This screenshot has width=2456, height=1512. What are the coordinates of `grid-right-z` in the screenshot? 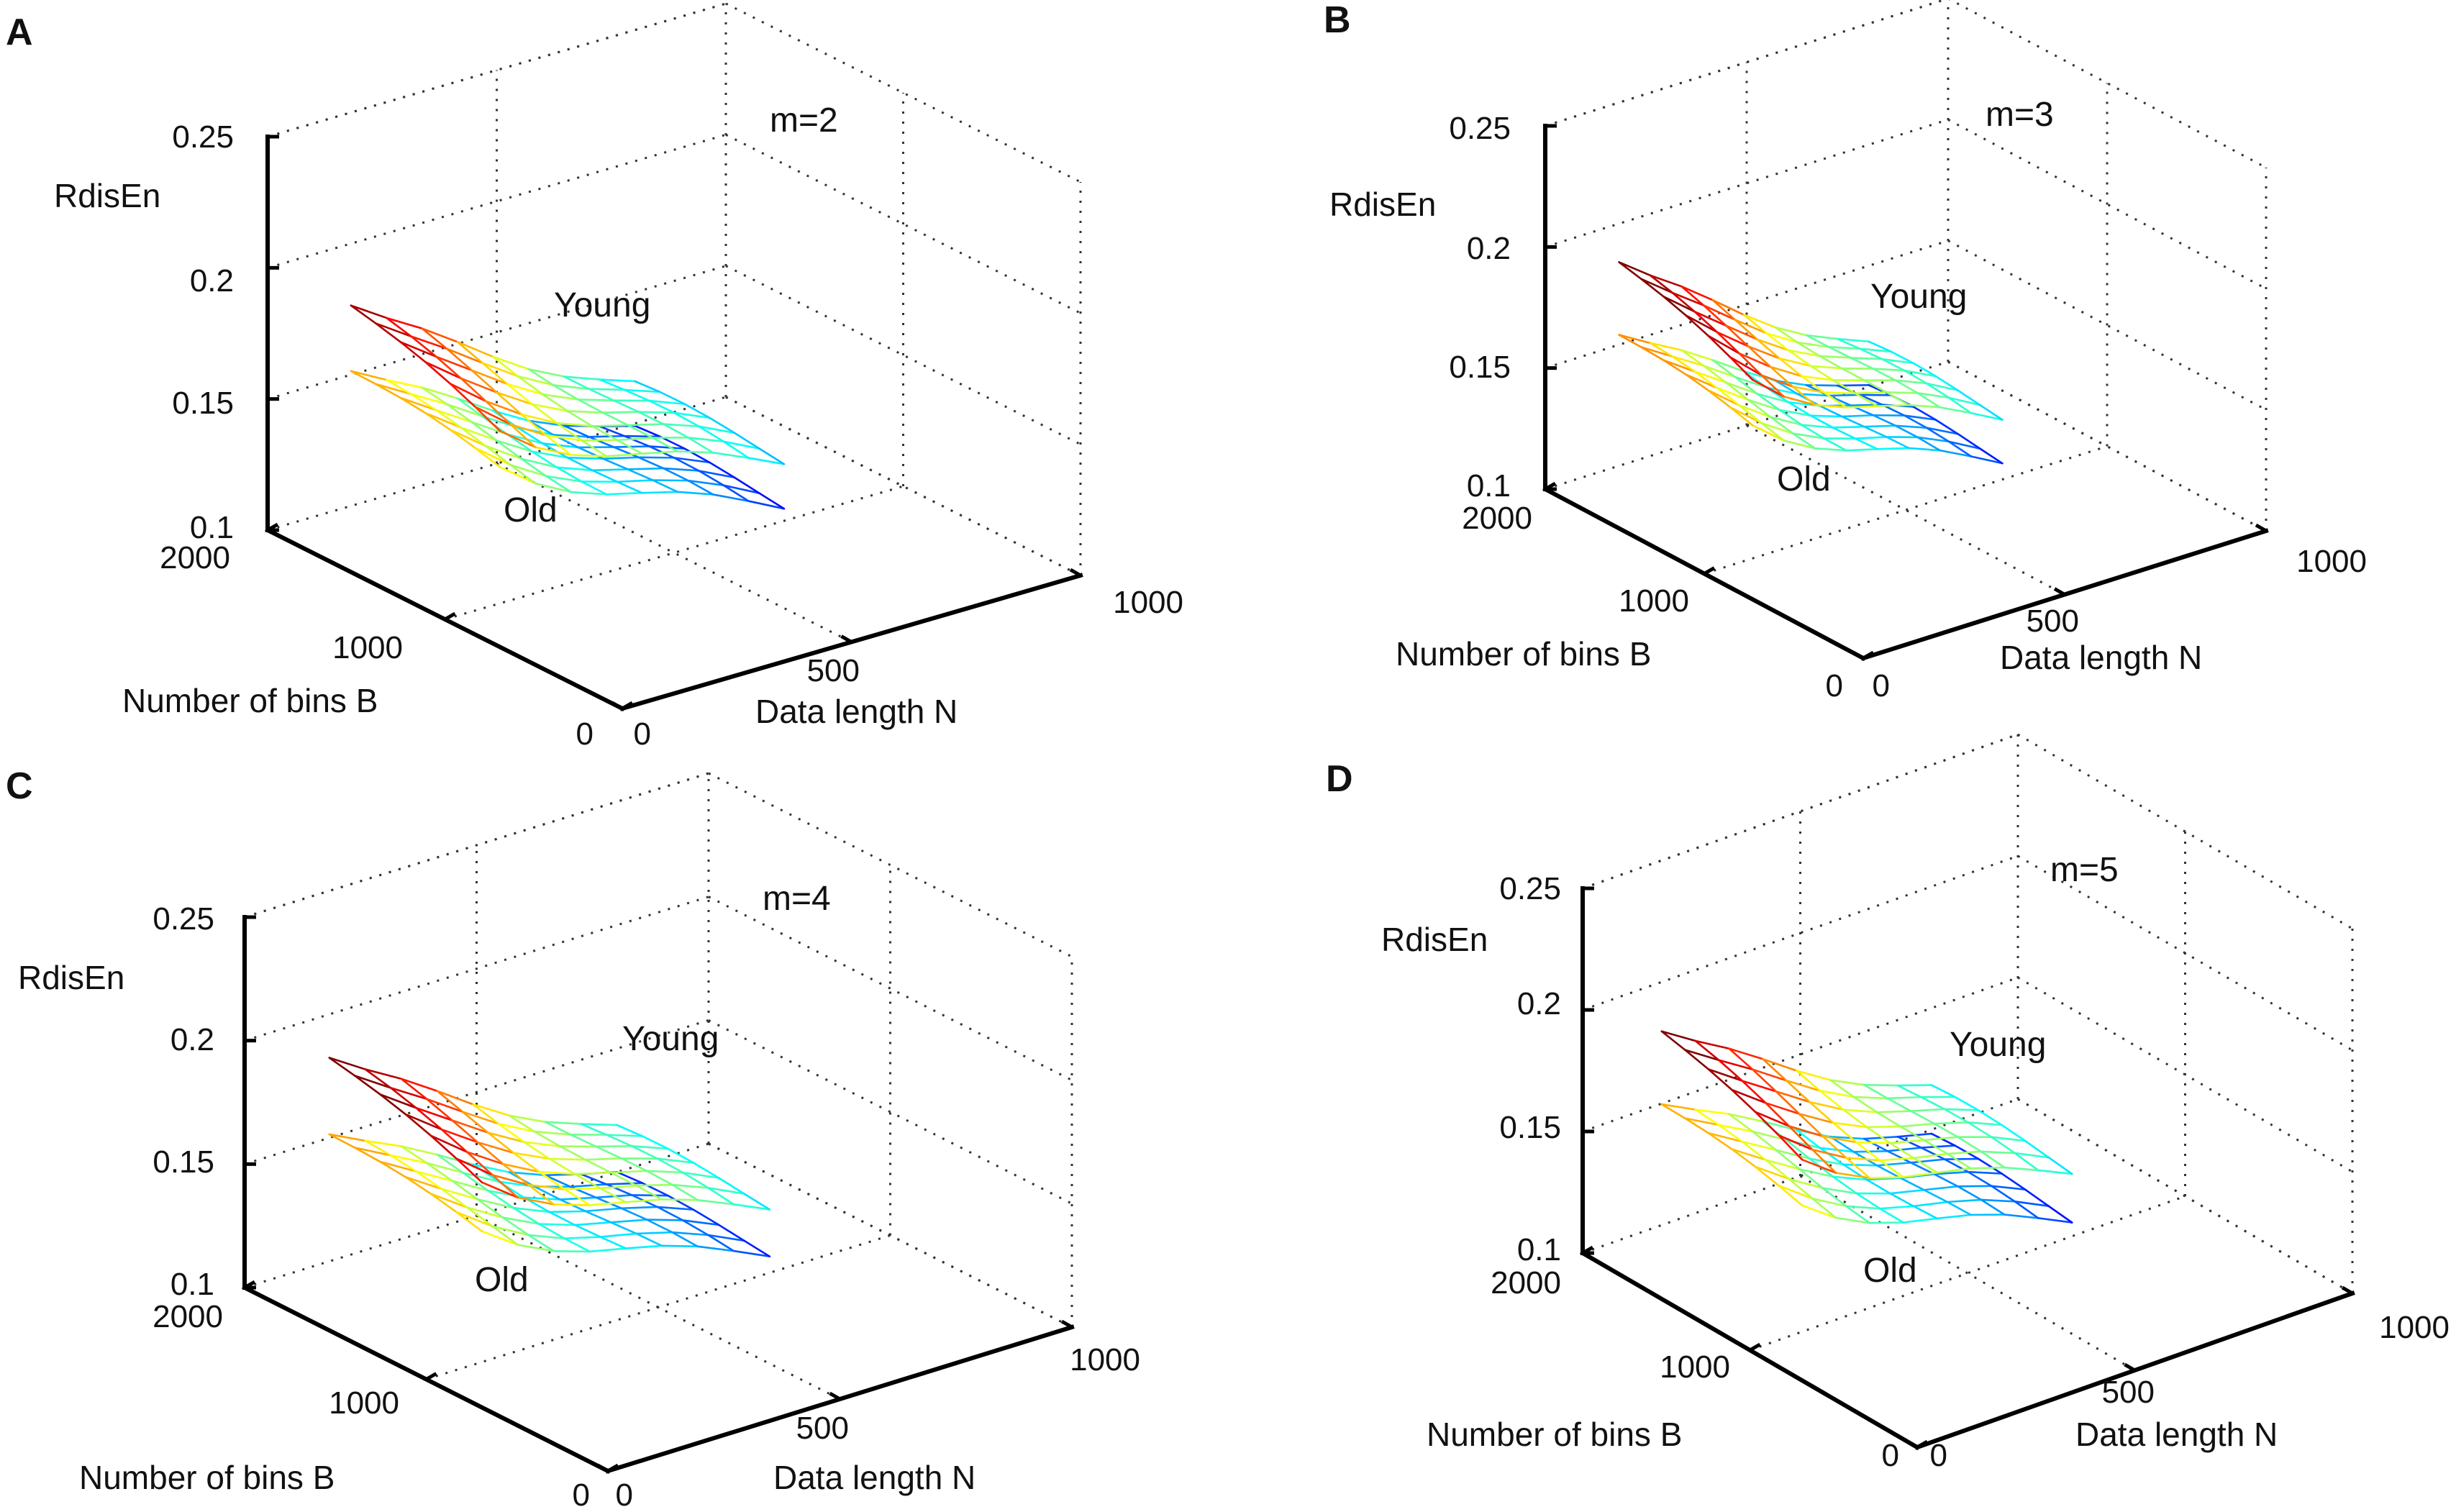 It's located at (891, 865).